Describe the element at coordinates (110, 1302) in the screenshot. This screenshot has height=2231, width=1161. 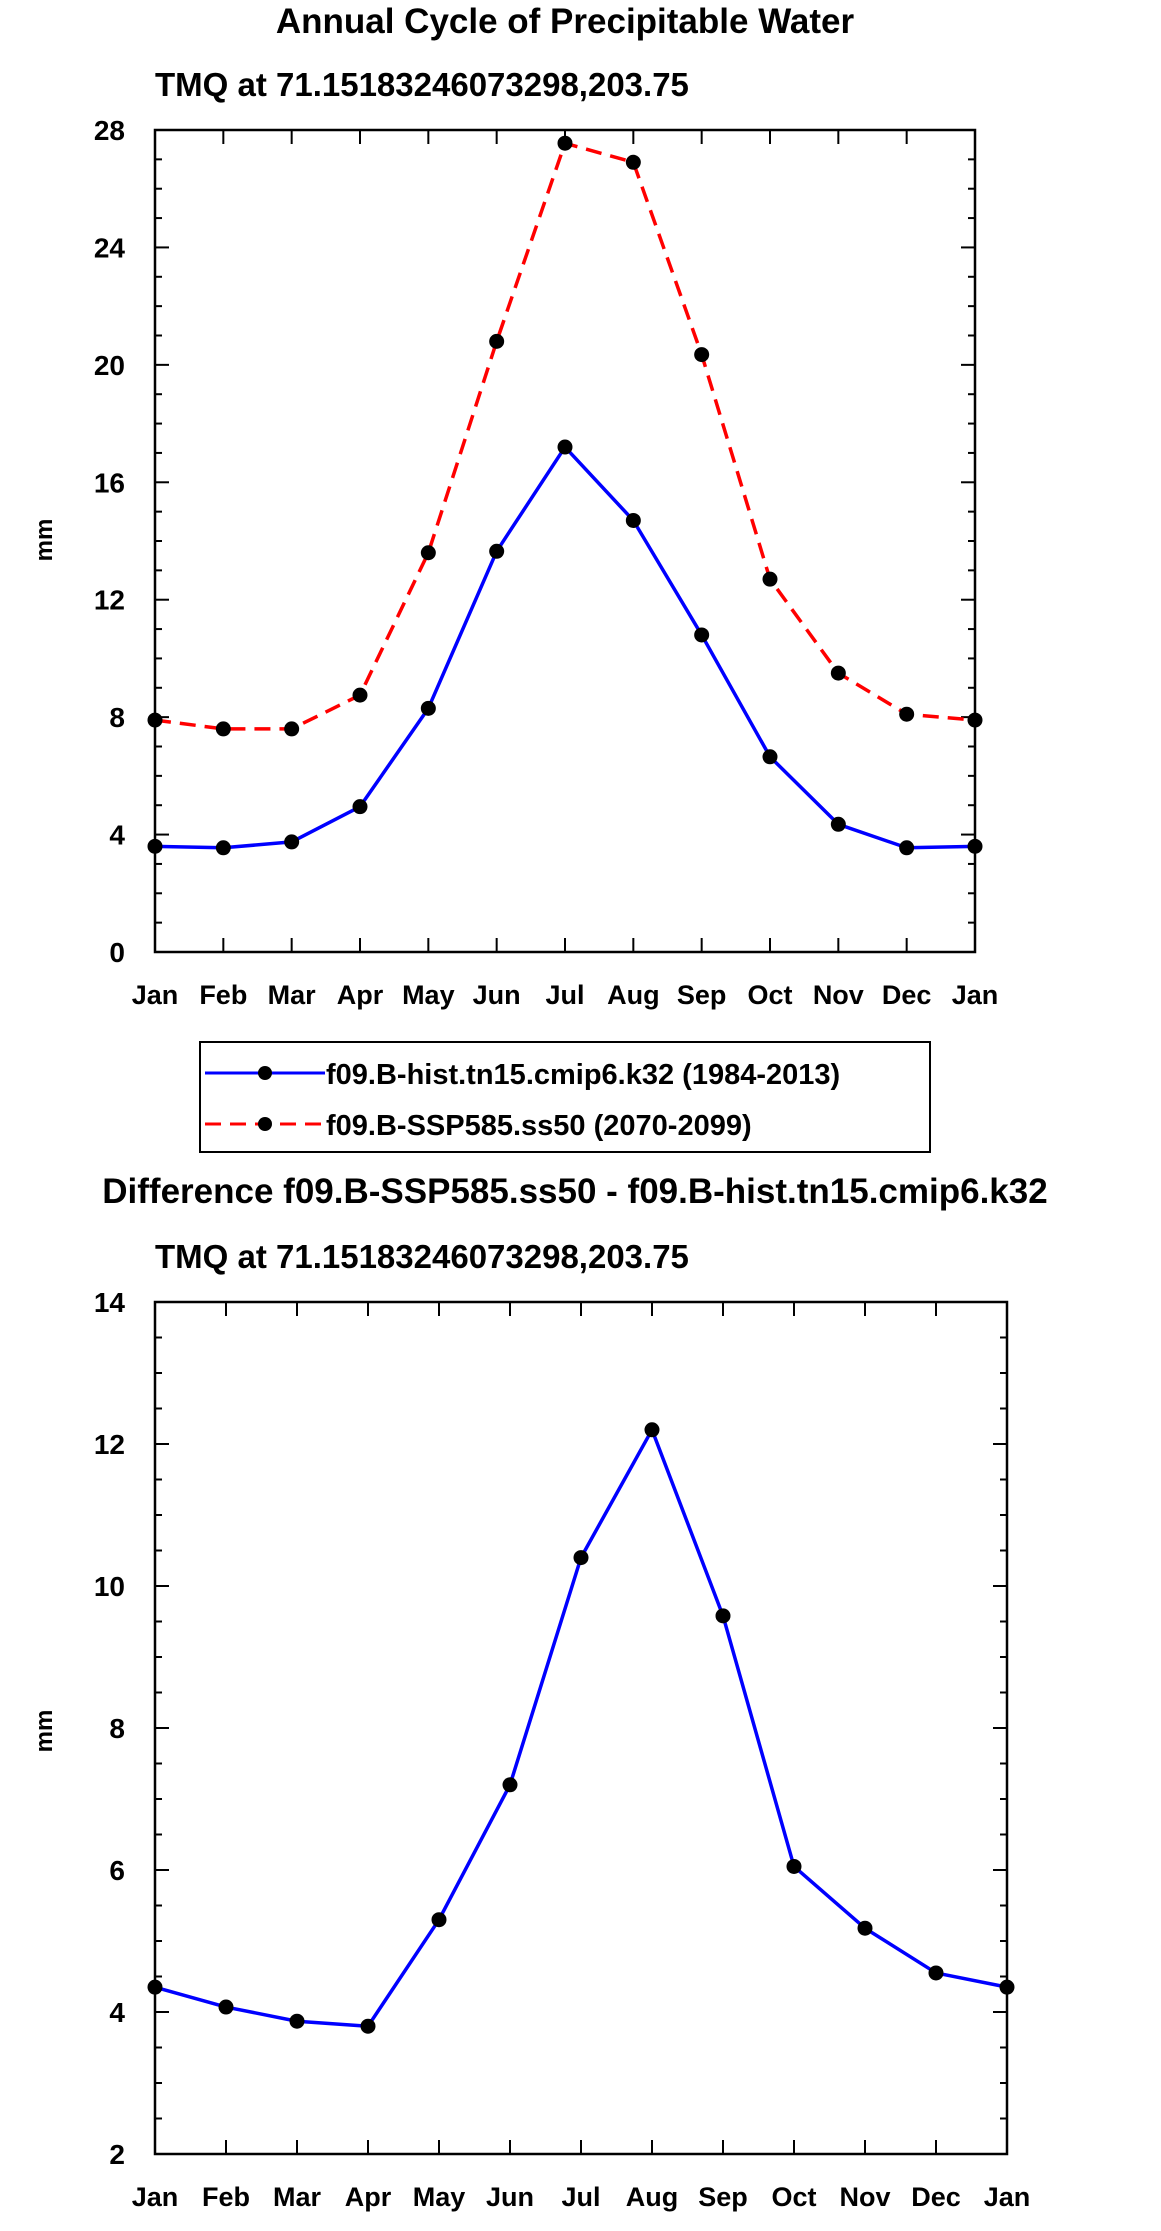
I see `y-tick-label: 14` at that location.